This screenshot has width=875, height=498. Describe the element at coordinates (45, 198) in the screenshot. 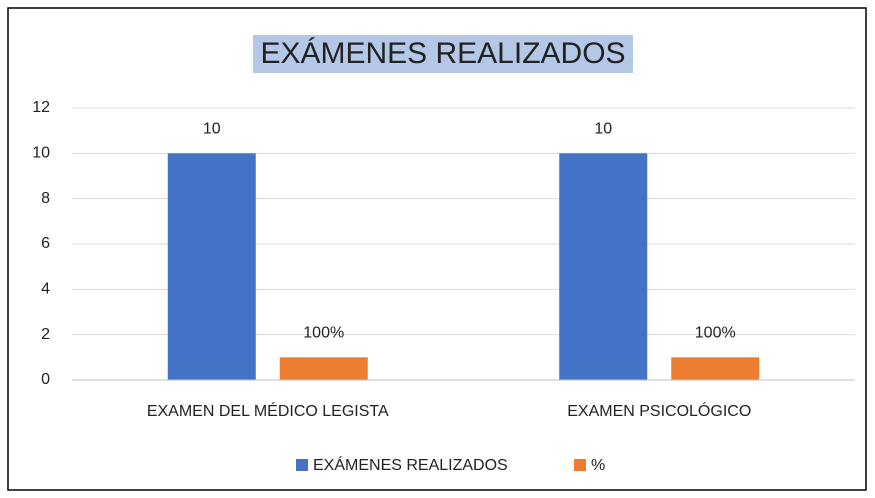

I see `y-tick-label: 8` at that location.